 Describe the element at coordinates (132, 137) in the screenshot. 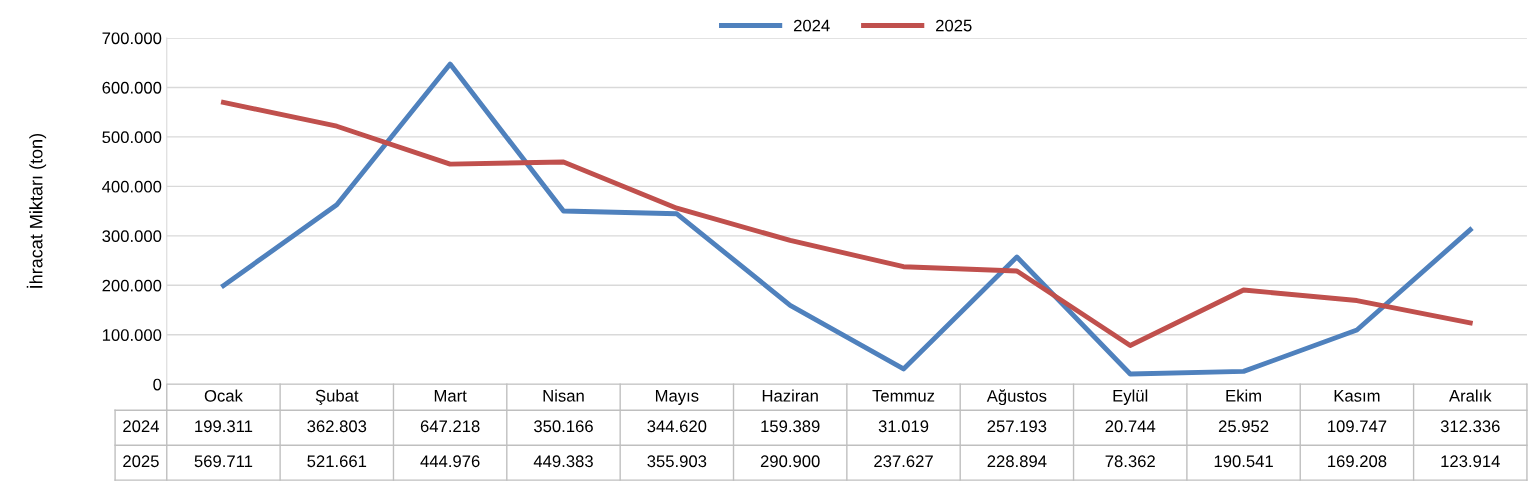

I see `y-tick-label: 500.000` at that location.